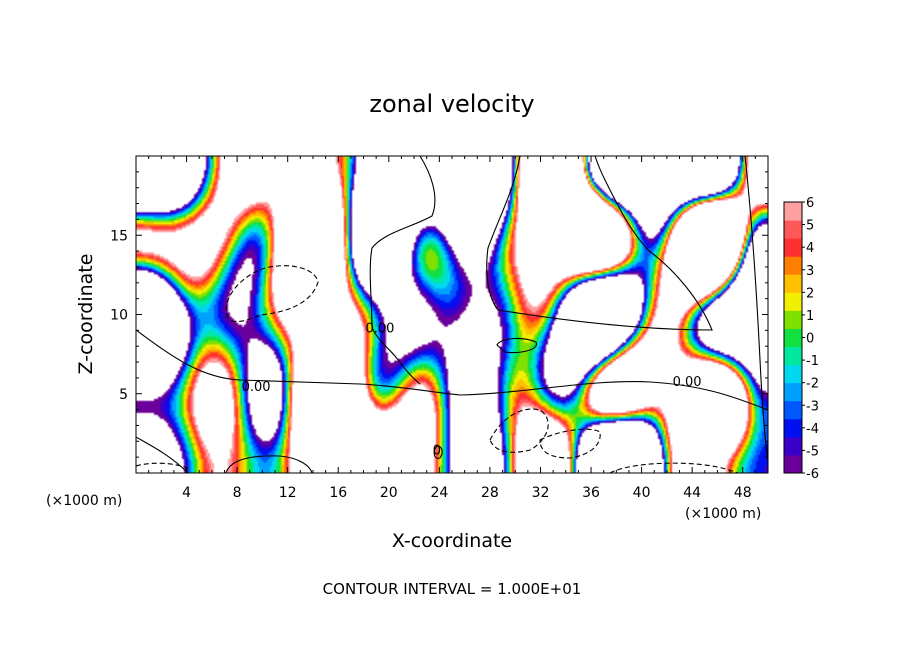  I want to click on colorbar-tick-label: 1, so click(810, 316).